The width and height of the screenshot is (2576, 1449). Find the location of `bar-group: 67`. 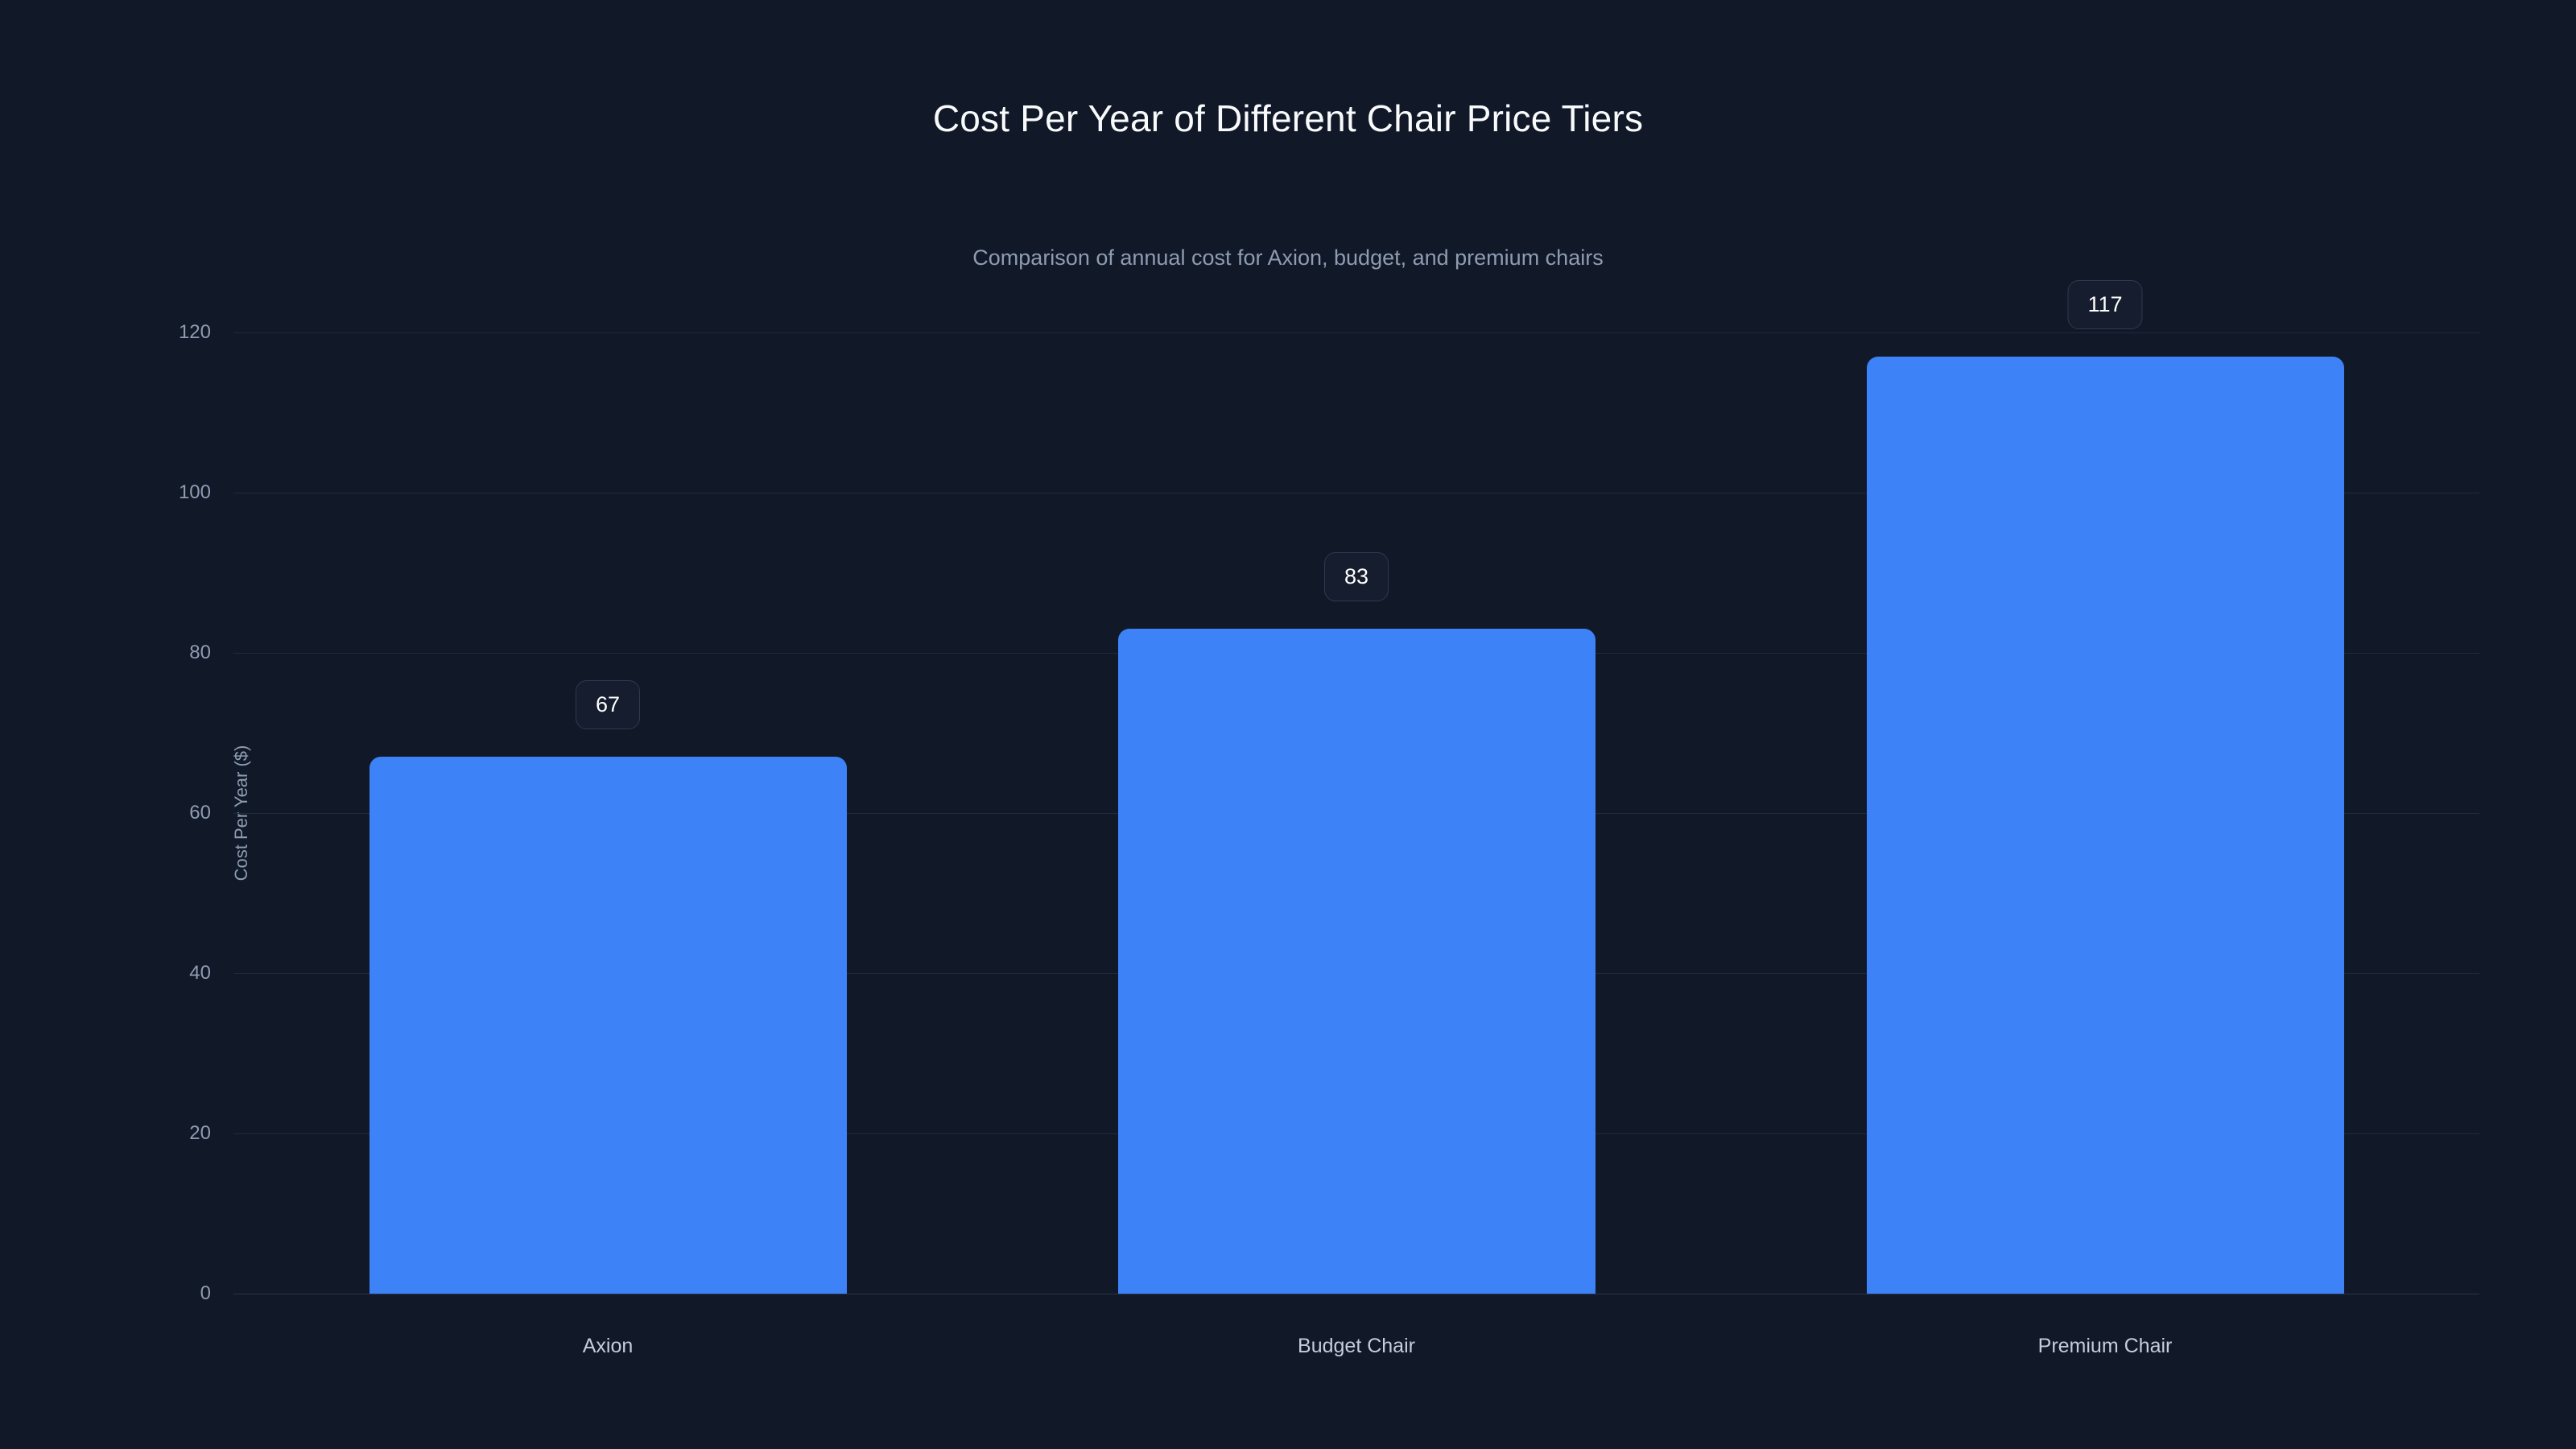

bar-group: 67 is located at coordinates (608, 813).